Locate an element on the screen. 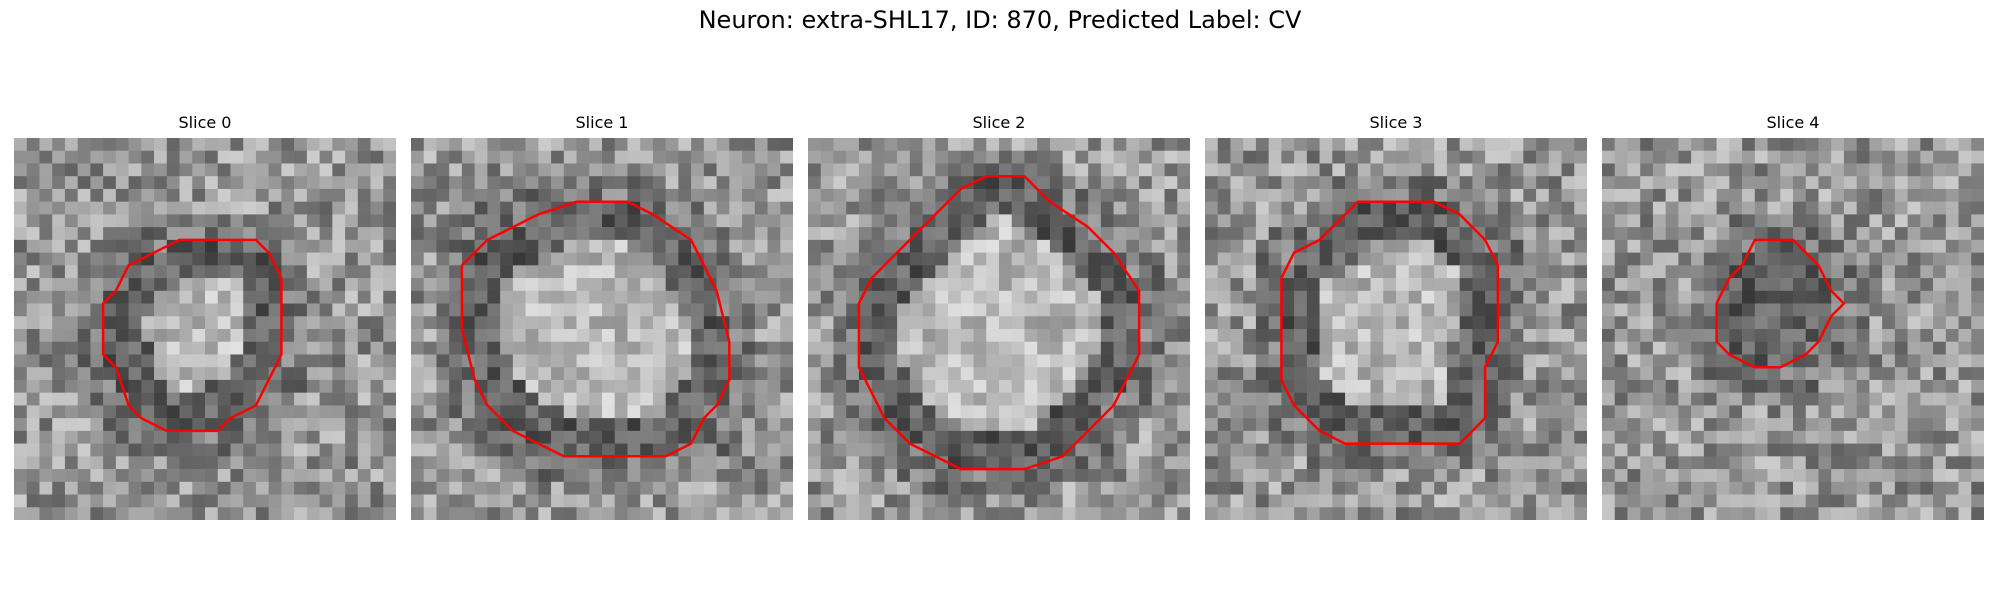 The height and width of the screenshot is (600, 2000). slice-panel: Slice 3 is located at coordinates (1396, 316).